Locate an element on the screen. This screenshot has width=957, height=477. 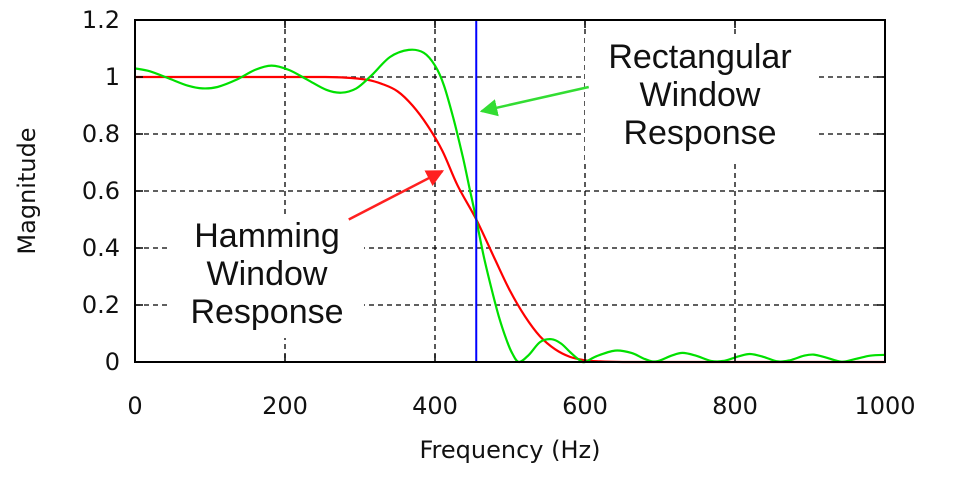
annotation-hamming-line-3: Response is located at coordinates (266, 312).